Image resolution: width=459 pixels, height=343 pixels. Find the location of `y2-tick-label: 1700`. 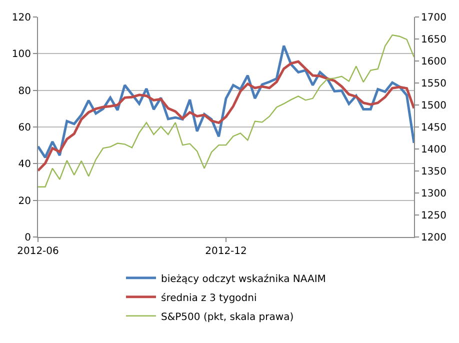

y2-tick-label: 1700 is located at coordinates (433, 18).